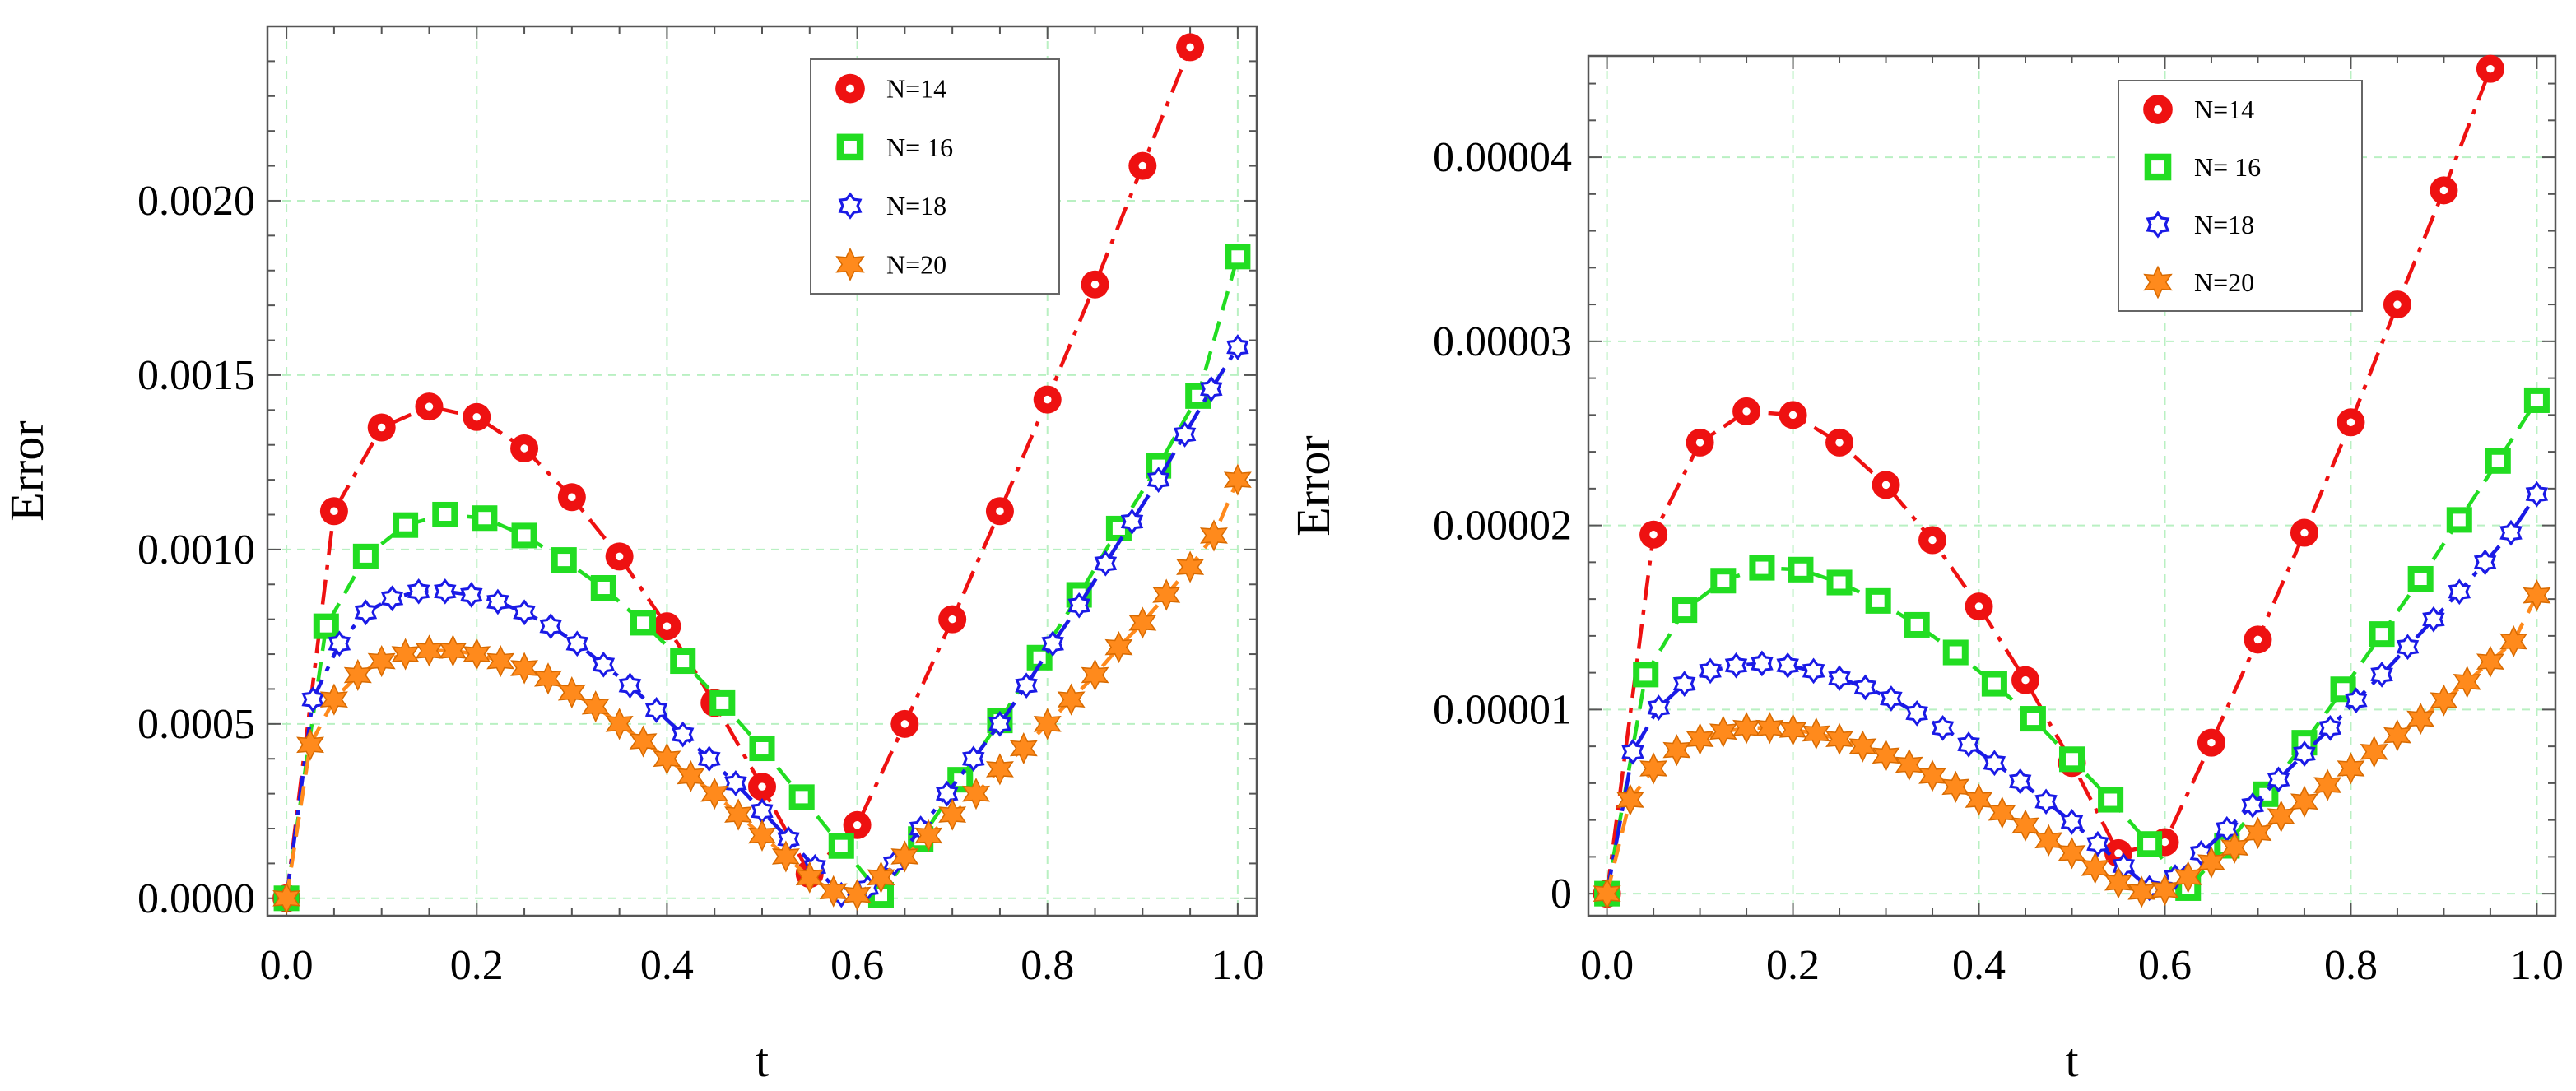 This screenshot has height=1091, width=2576. What do you see at coordinates (1793, 965) in the screenshot?
I see `x-tick-label: 0.2` at bounding box center [1793, 965].